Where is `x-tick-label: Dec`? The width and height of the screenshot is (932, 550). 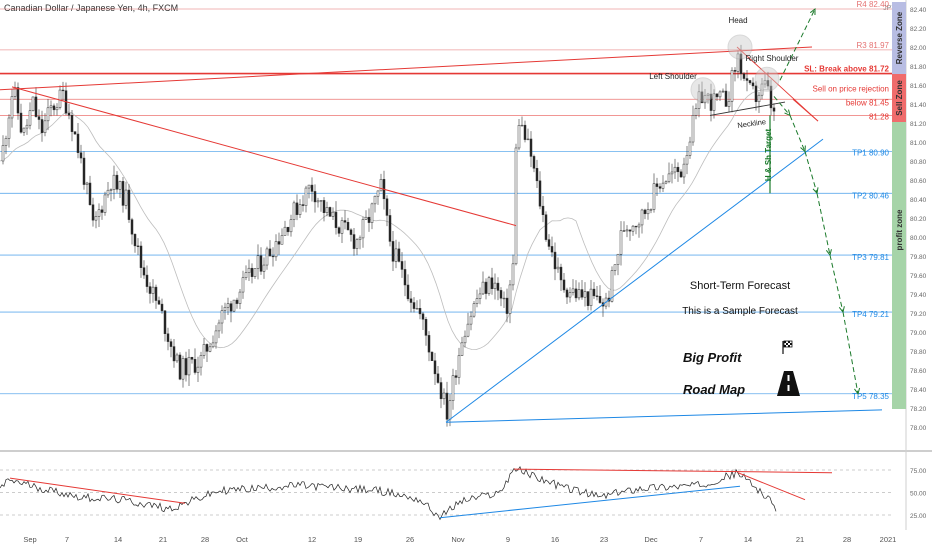
x-tick-label: Dec is located at coordinates (651, 539).